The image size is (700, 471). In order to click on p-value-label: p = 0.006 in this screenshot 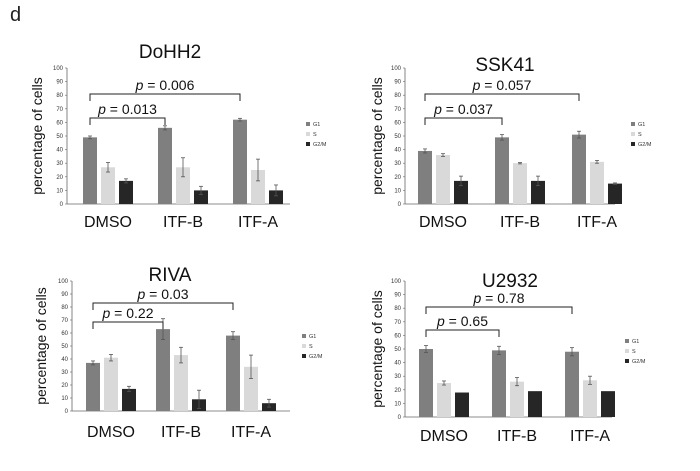, I will do `click(165, 85)`.